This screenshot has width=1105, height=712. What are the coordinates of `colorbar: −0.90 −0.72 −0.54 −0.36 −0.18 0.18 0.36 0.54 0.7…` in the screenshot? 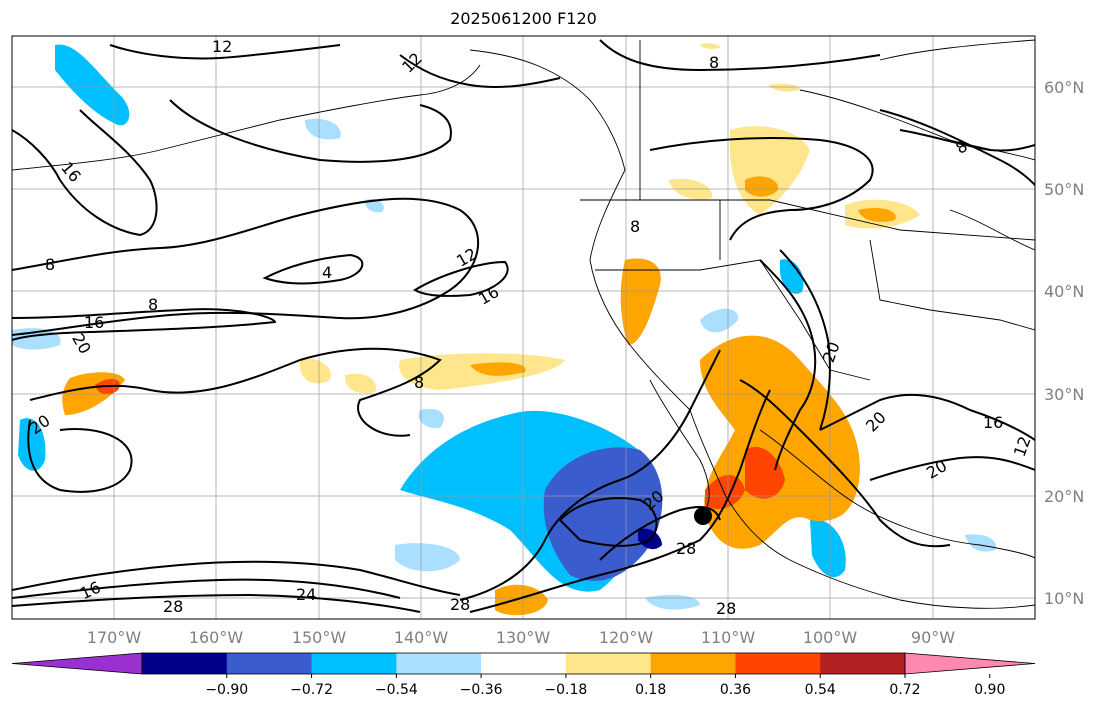 It's located at (523, 675).